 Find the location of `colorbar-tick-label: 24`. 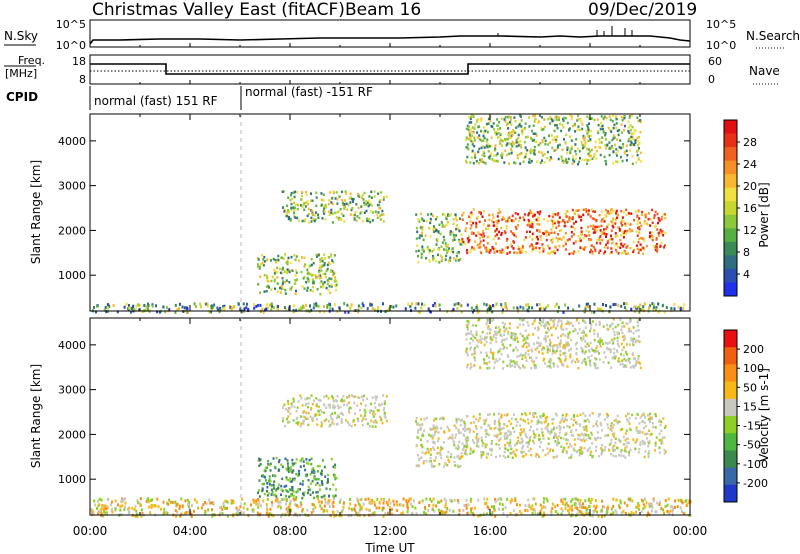

colorbar-tick-label: 24 is located at coordinates (750, 164).